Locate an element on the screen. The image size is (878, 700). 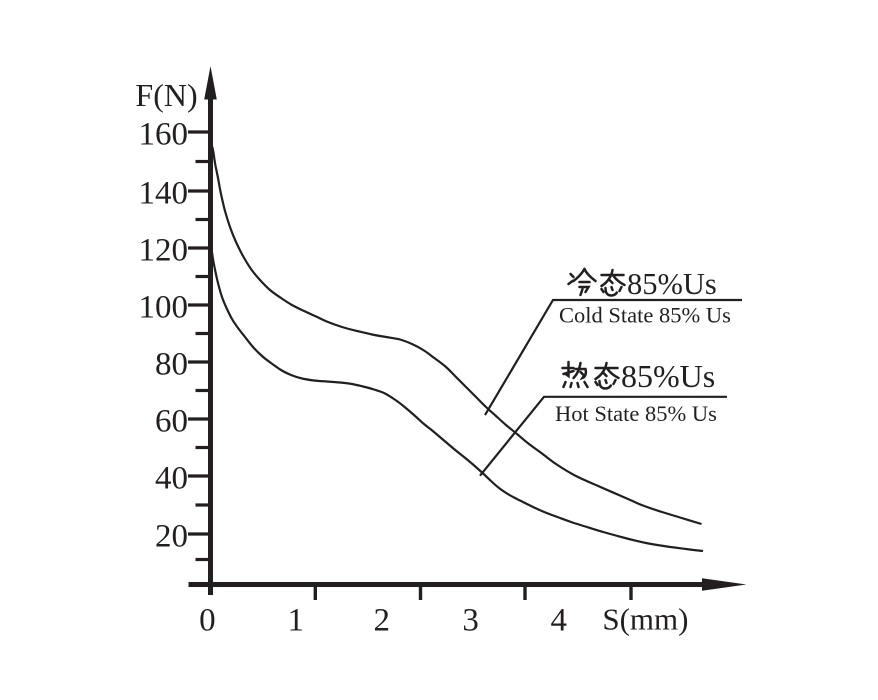
svg-text: 3 is located at coordinates (470, 621).